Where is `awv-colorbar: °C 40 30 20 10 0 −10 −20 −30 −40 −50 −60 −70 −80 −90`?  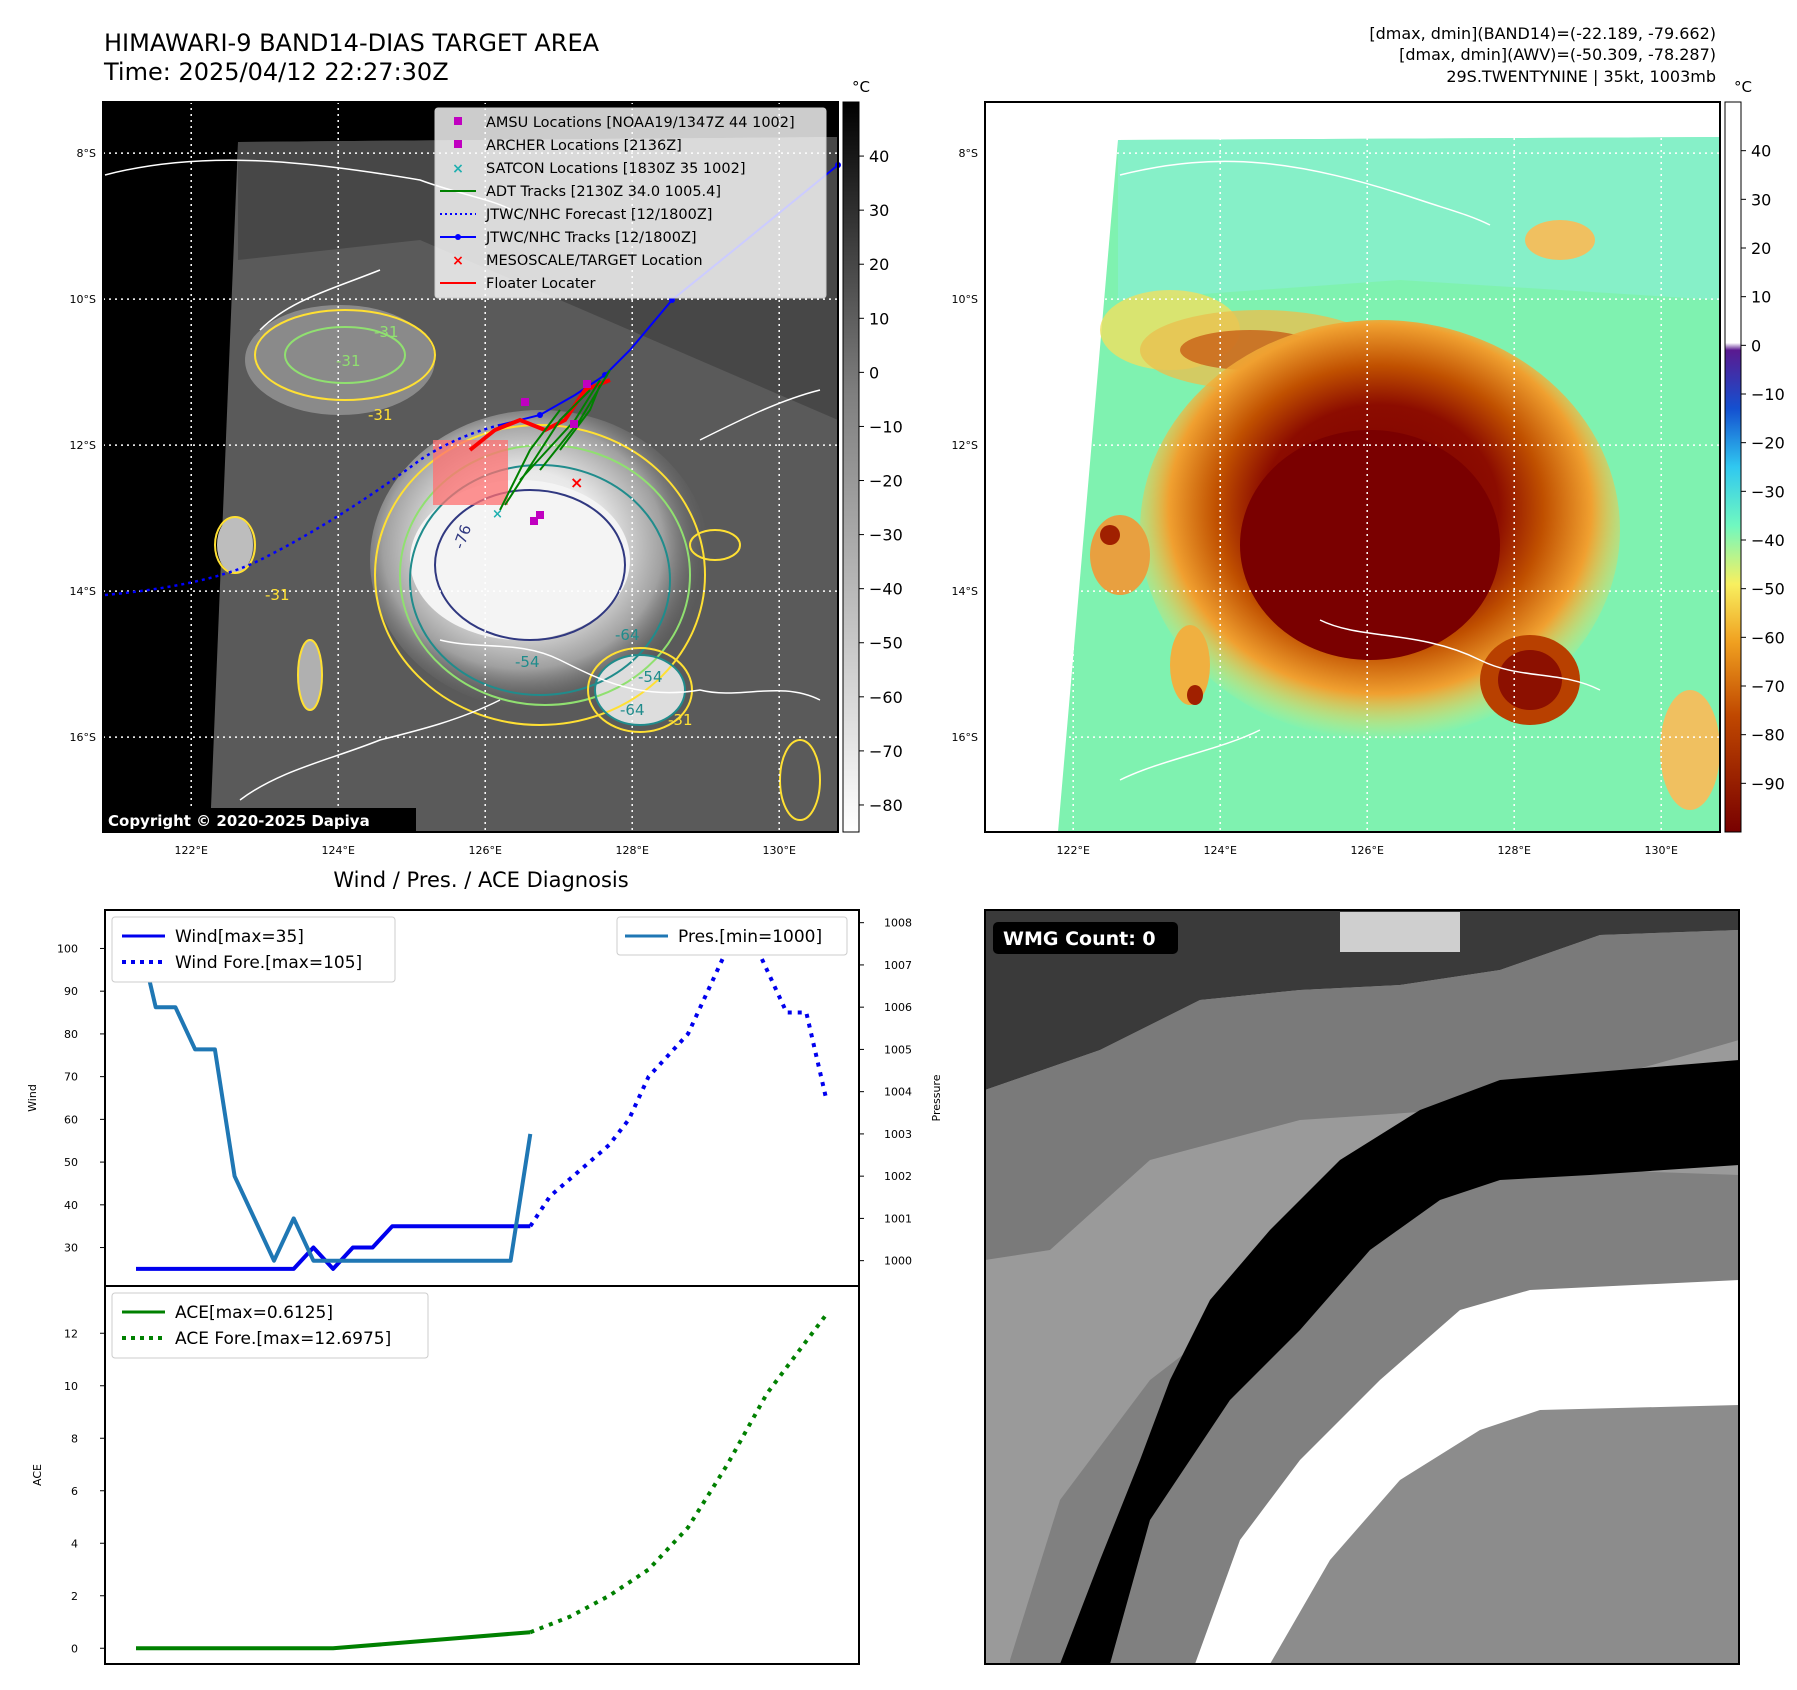
awv-colorbar: °C 40 30 20 10 0 −10 −20 −30 −40 −50 −60 −70 −80 −90 is located at coordinates (1754, 455).